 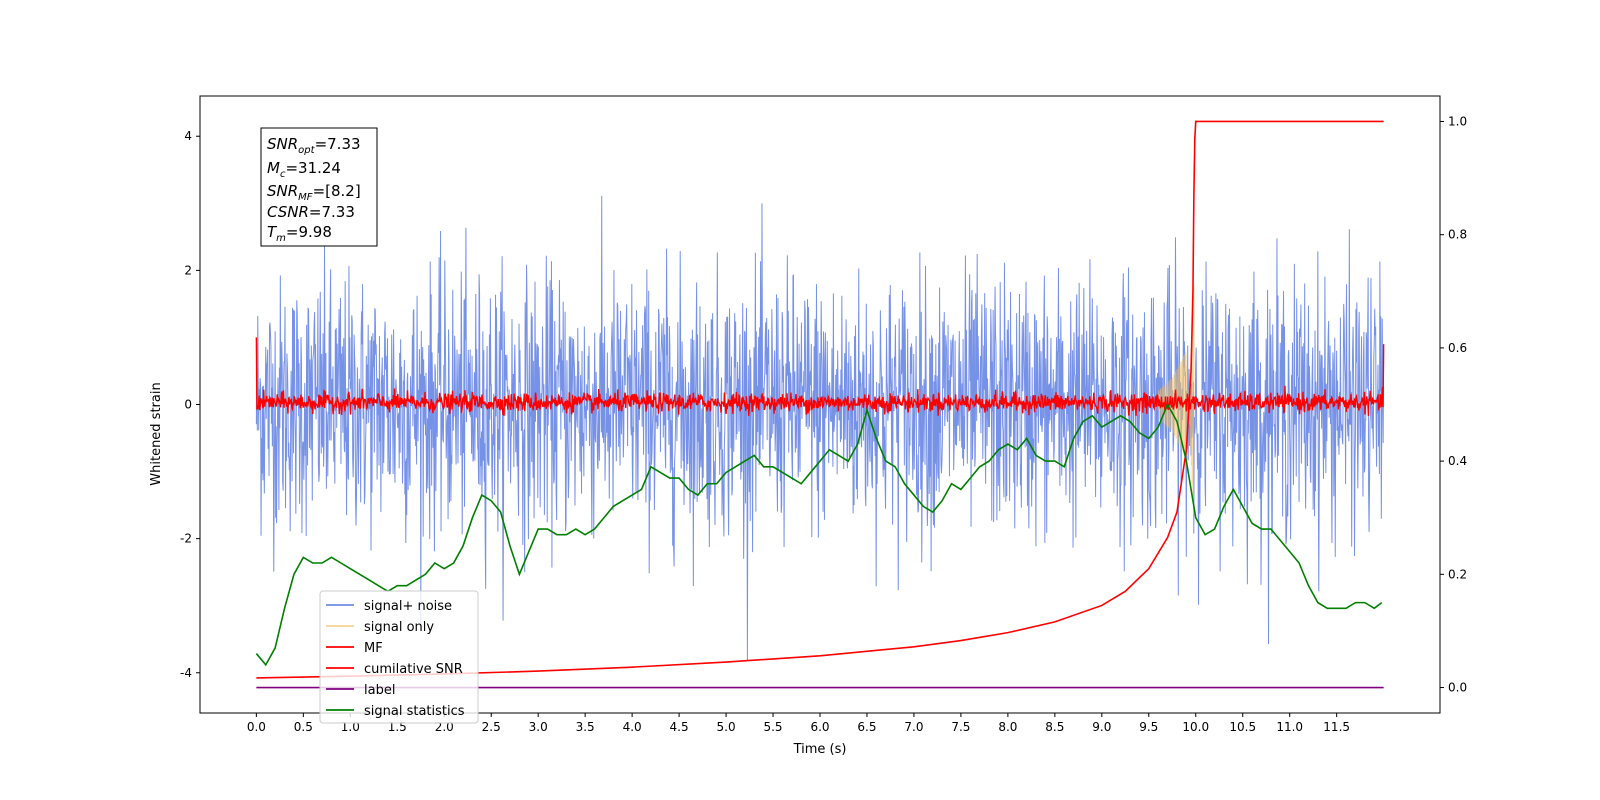 I want to click on right-y-tick-label: 1.0, so click(x=1457, y=121).